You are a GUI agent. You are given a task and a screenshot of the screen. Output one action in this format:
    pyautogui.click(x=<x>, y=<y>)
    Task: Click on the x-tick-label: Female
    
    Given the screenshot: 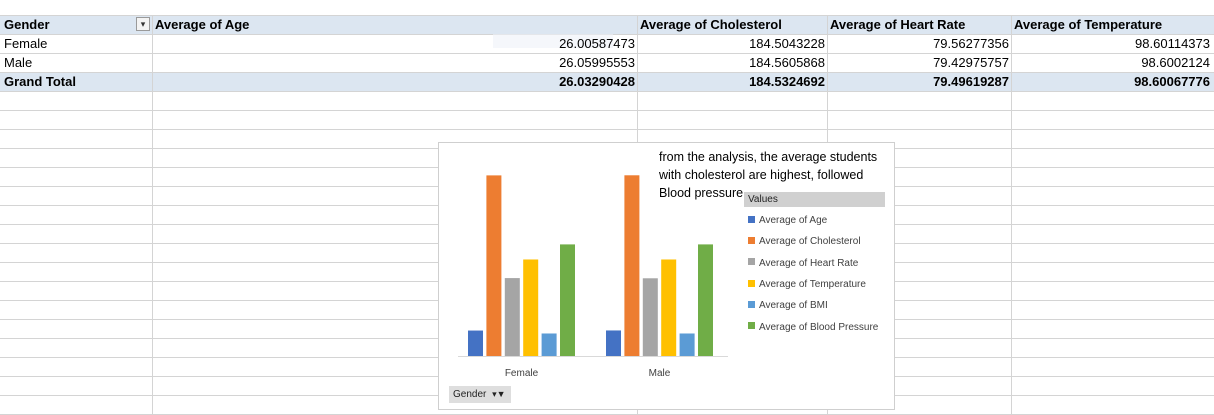 What is the action you would take?
    pyautogui.click(x=522, y=373)
    